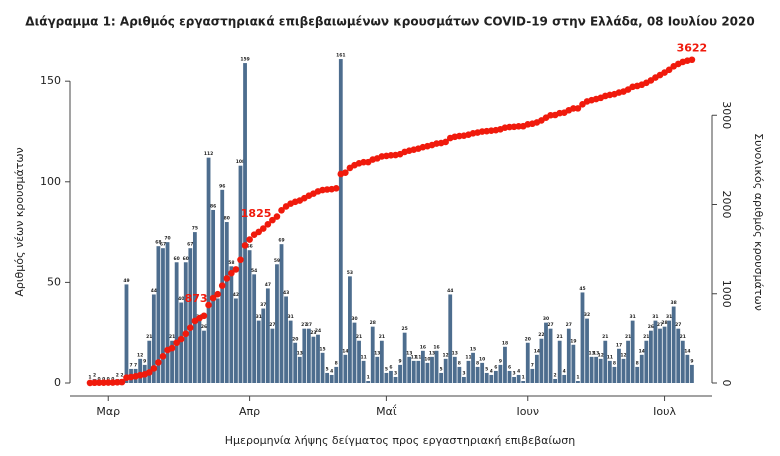 The width and height of the screenshot is (780, 456). Describe the element at coordinates (231, 263) in the screenshot. I see `bar-value-label: 58` at that location.